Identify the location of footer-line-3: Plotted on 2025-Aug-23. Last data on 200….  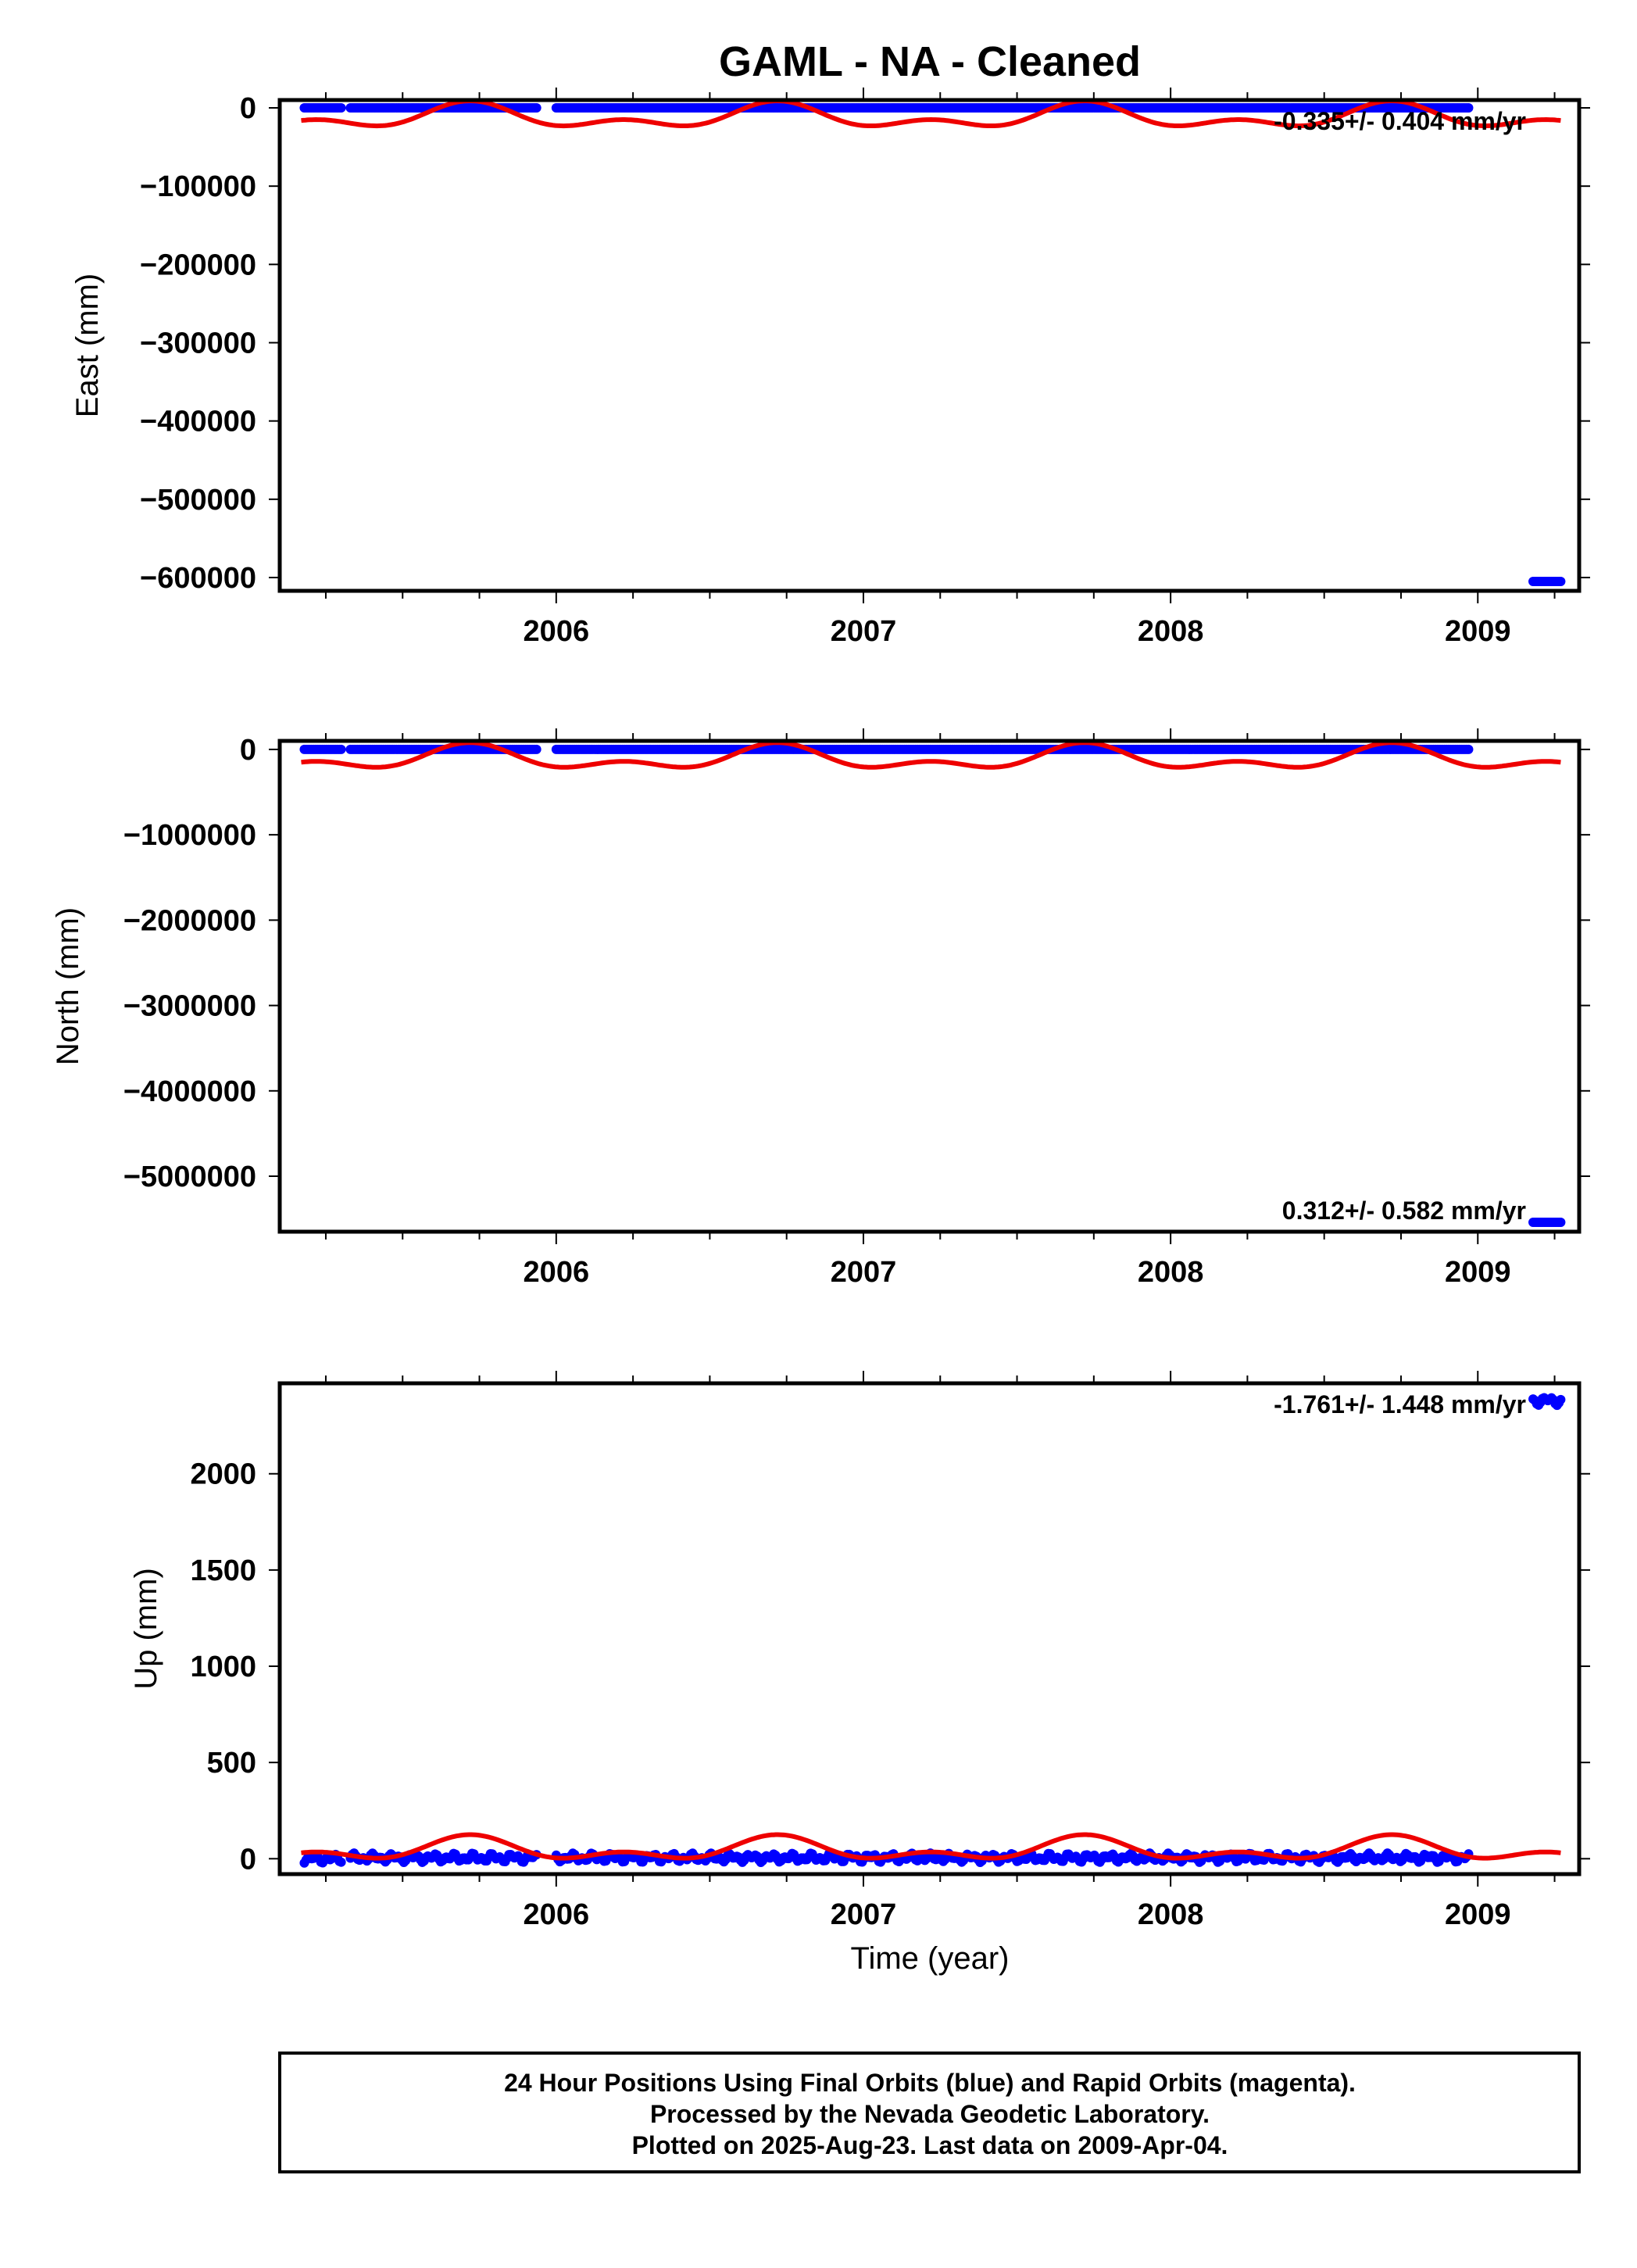
(930, 2145).